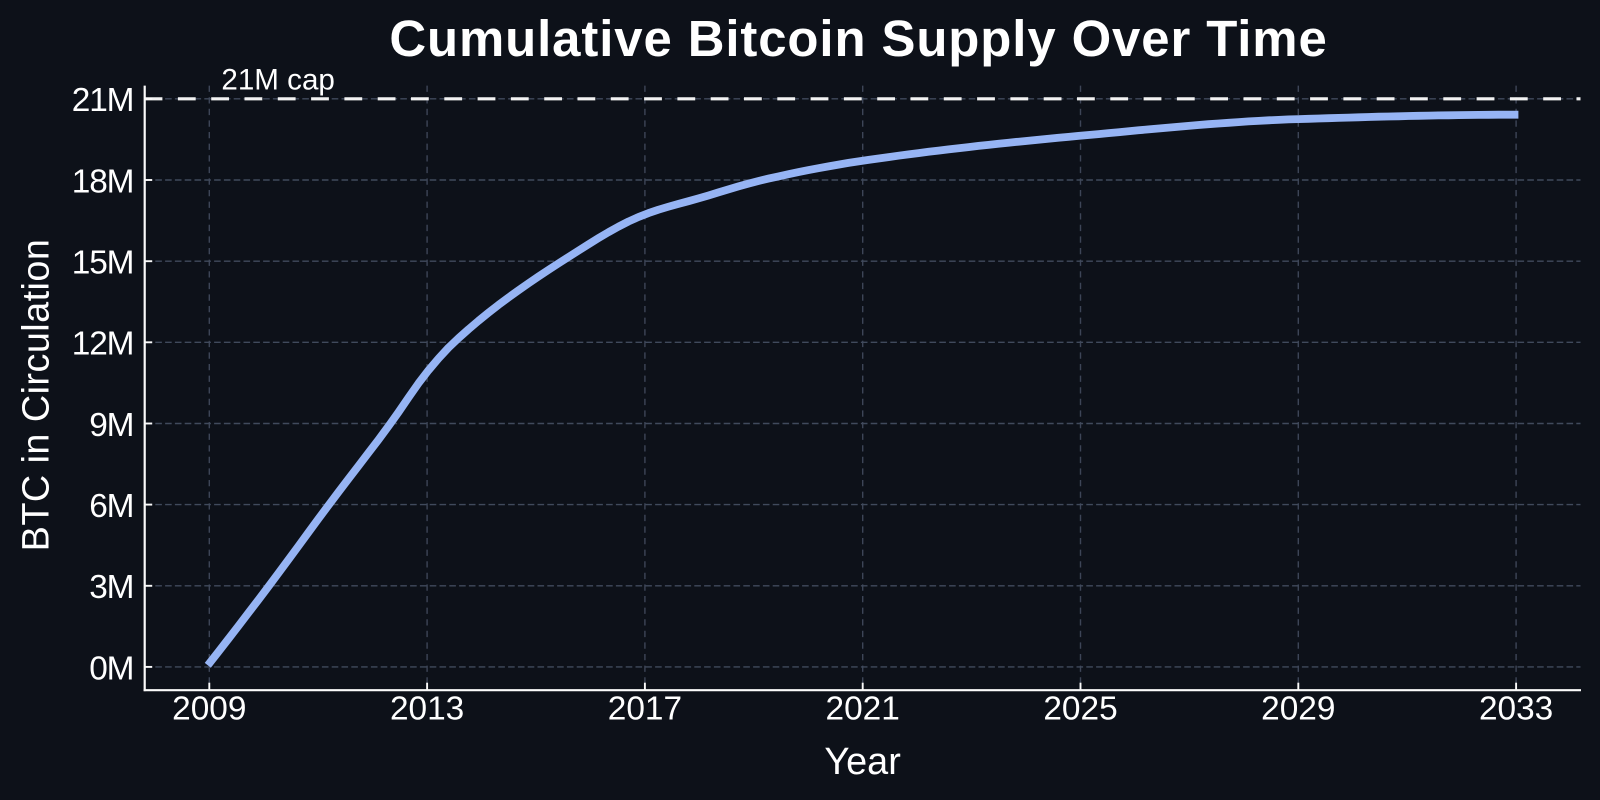 The image size is (1600, 800). I want to click on svg-text: 6M, so click(111, 506).